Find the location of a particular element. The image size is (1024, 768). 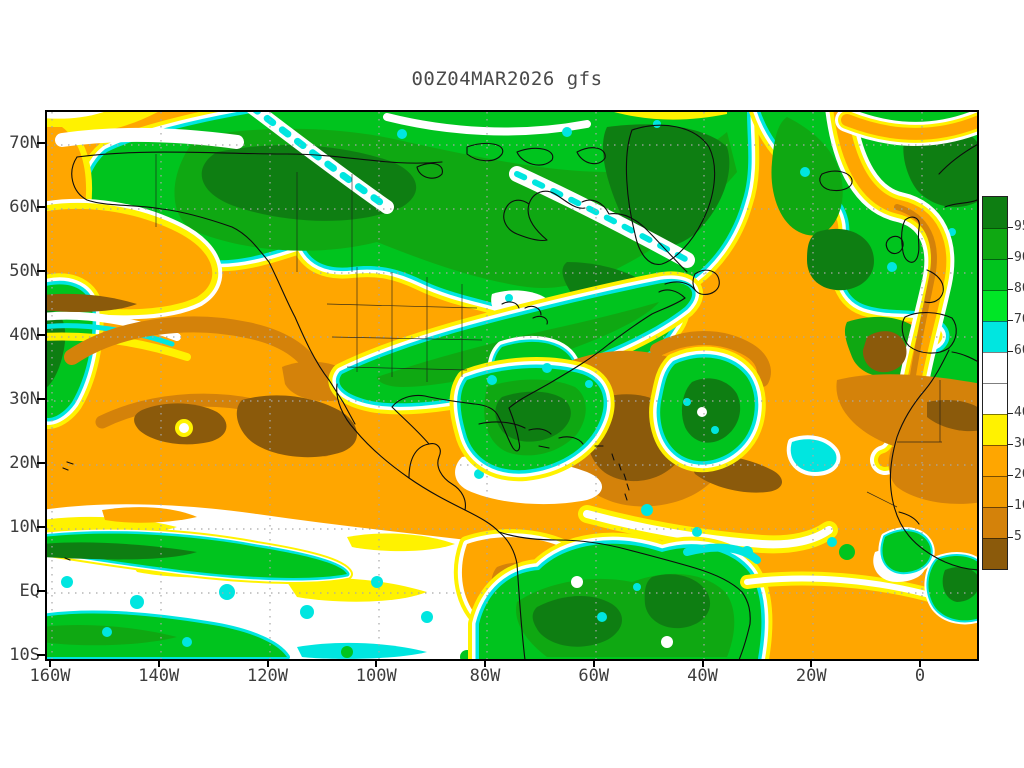

lon-tick-label: 0 is located at coordinates (920, 676).